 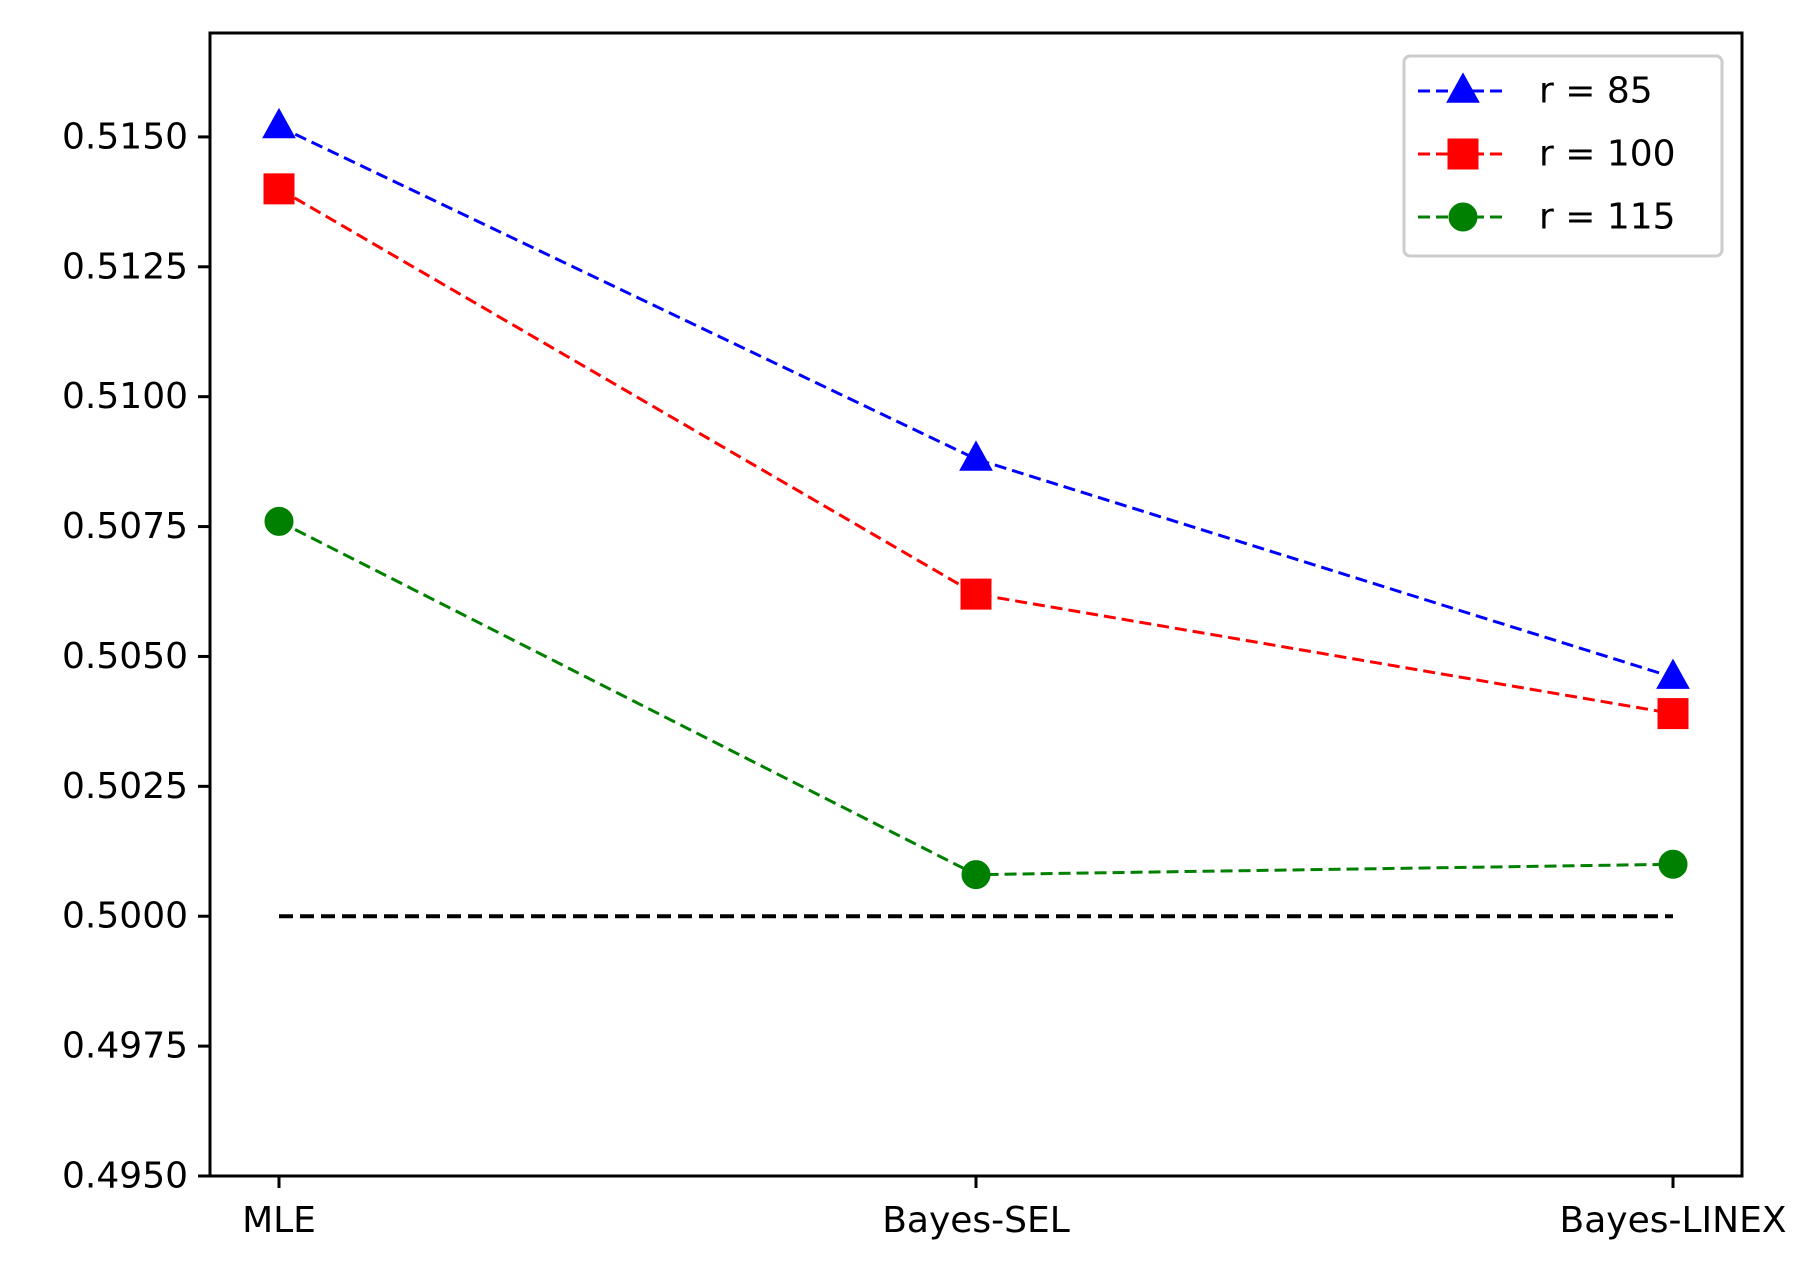 What do you see at coordinates (976, 1220) in the screenshot?
I see `x-tick-label: Bayes-SEL` at bounding box center [976, 1220].